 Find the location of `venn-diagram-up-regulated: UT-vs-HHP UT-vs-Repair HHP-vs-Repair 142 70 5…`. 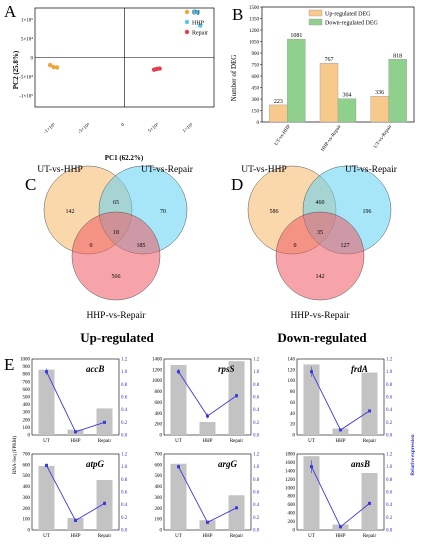

venn-diagram-up-regulated: UT-vs-HHP UT-vs-Repair HHP-vs-Repair 142 70 5… is located at coordinates (115, 243).